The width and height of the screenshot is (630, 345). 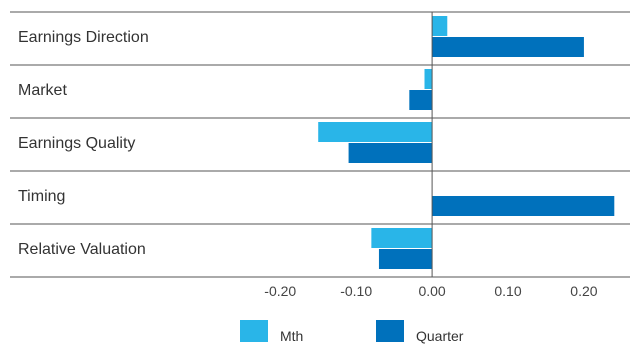 What do you see at coordinates (76, 143) in the screenshot?
I see `category-label: Earnings Quality` at bounding box center [76, 143].